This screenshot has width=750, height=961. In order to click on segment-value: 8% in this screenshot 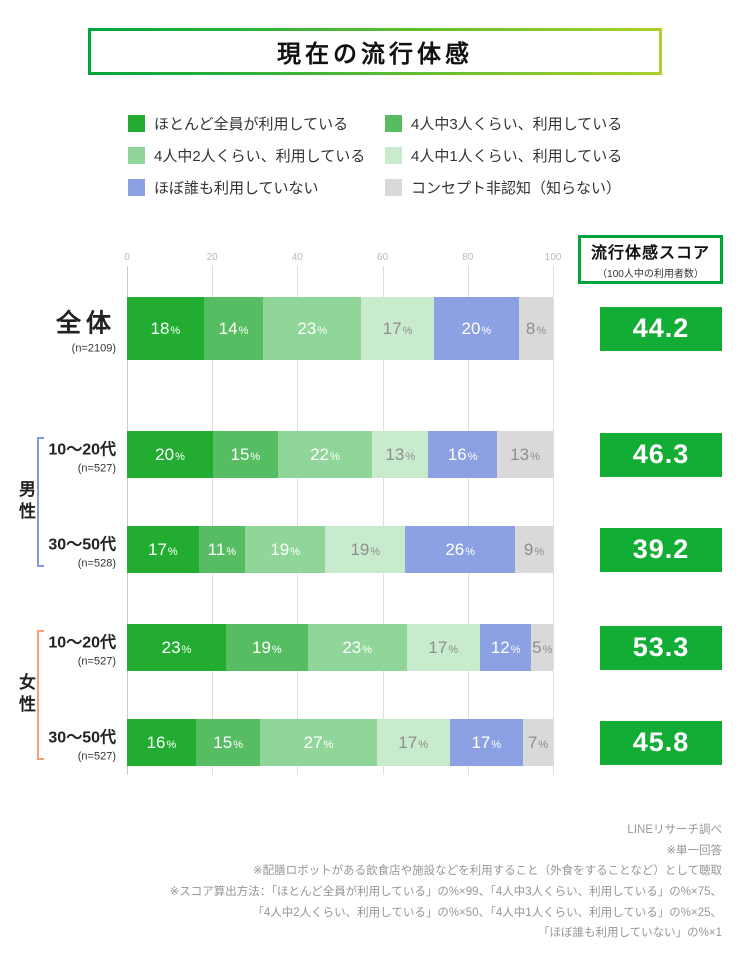, I will do `click(536, 329)`.